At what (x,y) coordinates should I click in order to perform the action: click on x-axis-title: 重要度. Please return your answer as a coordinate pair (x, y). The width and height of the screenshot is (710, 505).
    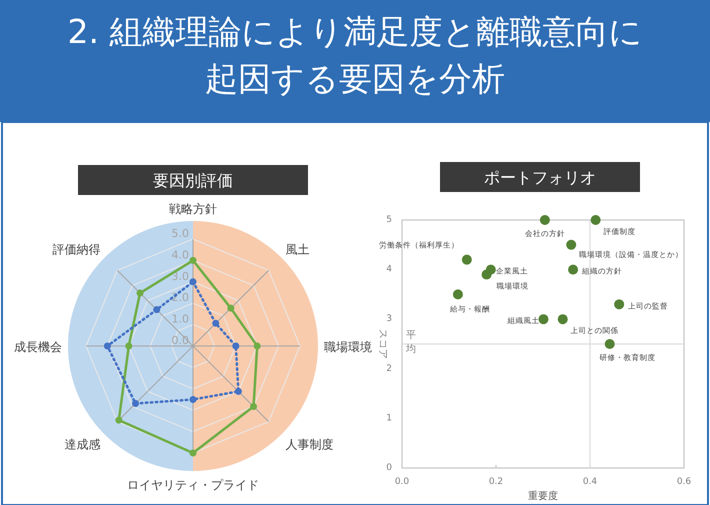
    Looking at the image, I should click on (543, 496).